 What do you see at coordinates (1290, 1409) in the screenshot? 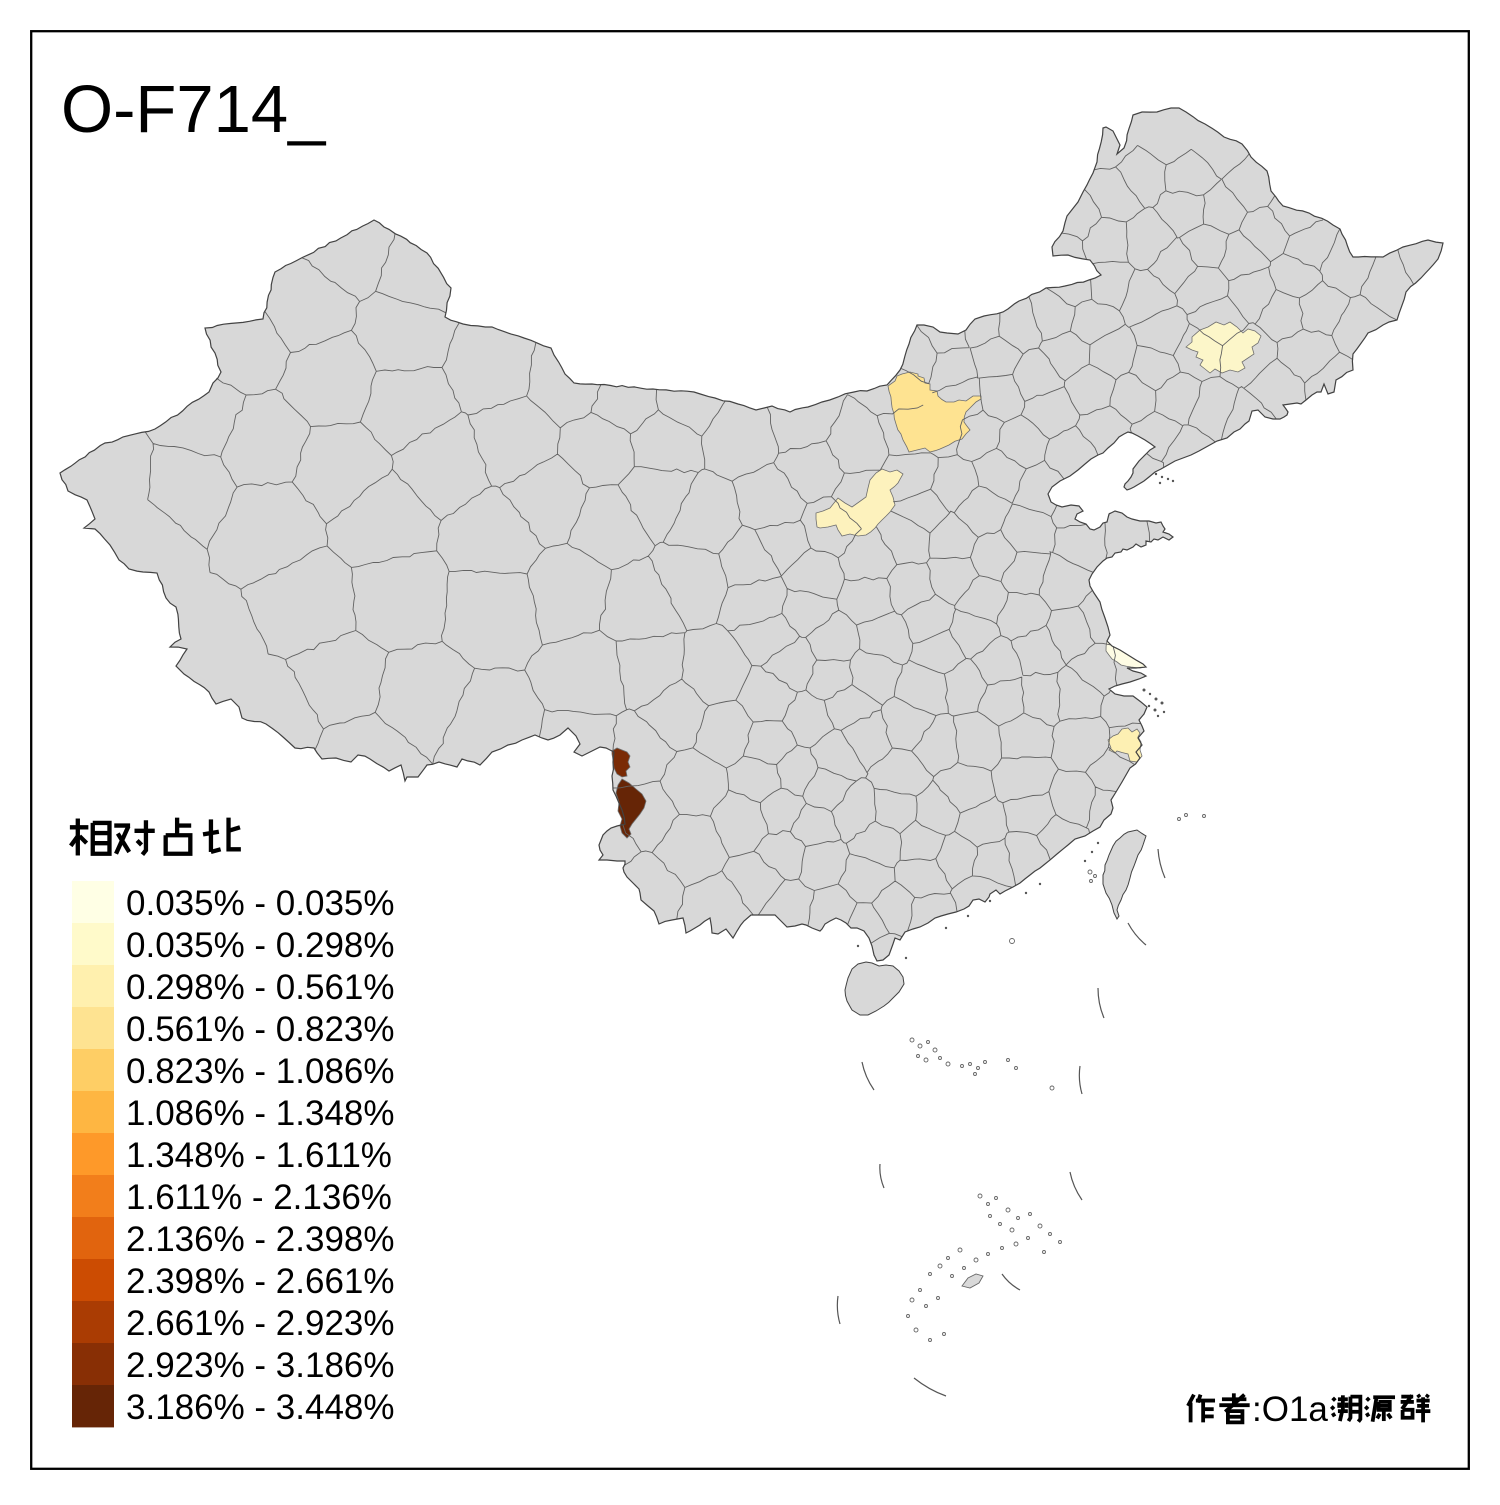
I see `svg-text: :O1a` at bounding box center [1290, 1409].